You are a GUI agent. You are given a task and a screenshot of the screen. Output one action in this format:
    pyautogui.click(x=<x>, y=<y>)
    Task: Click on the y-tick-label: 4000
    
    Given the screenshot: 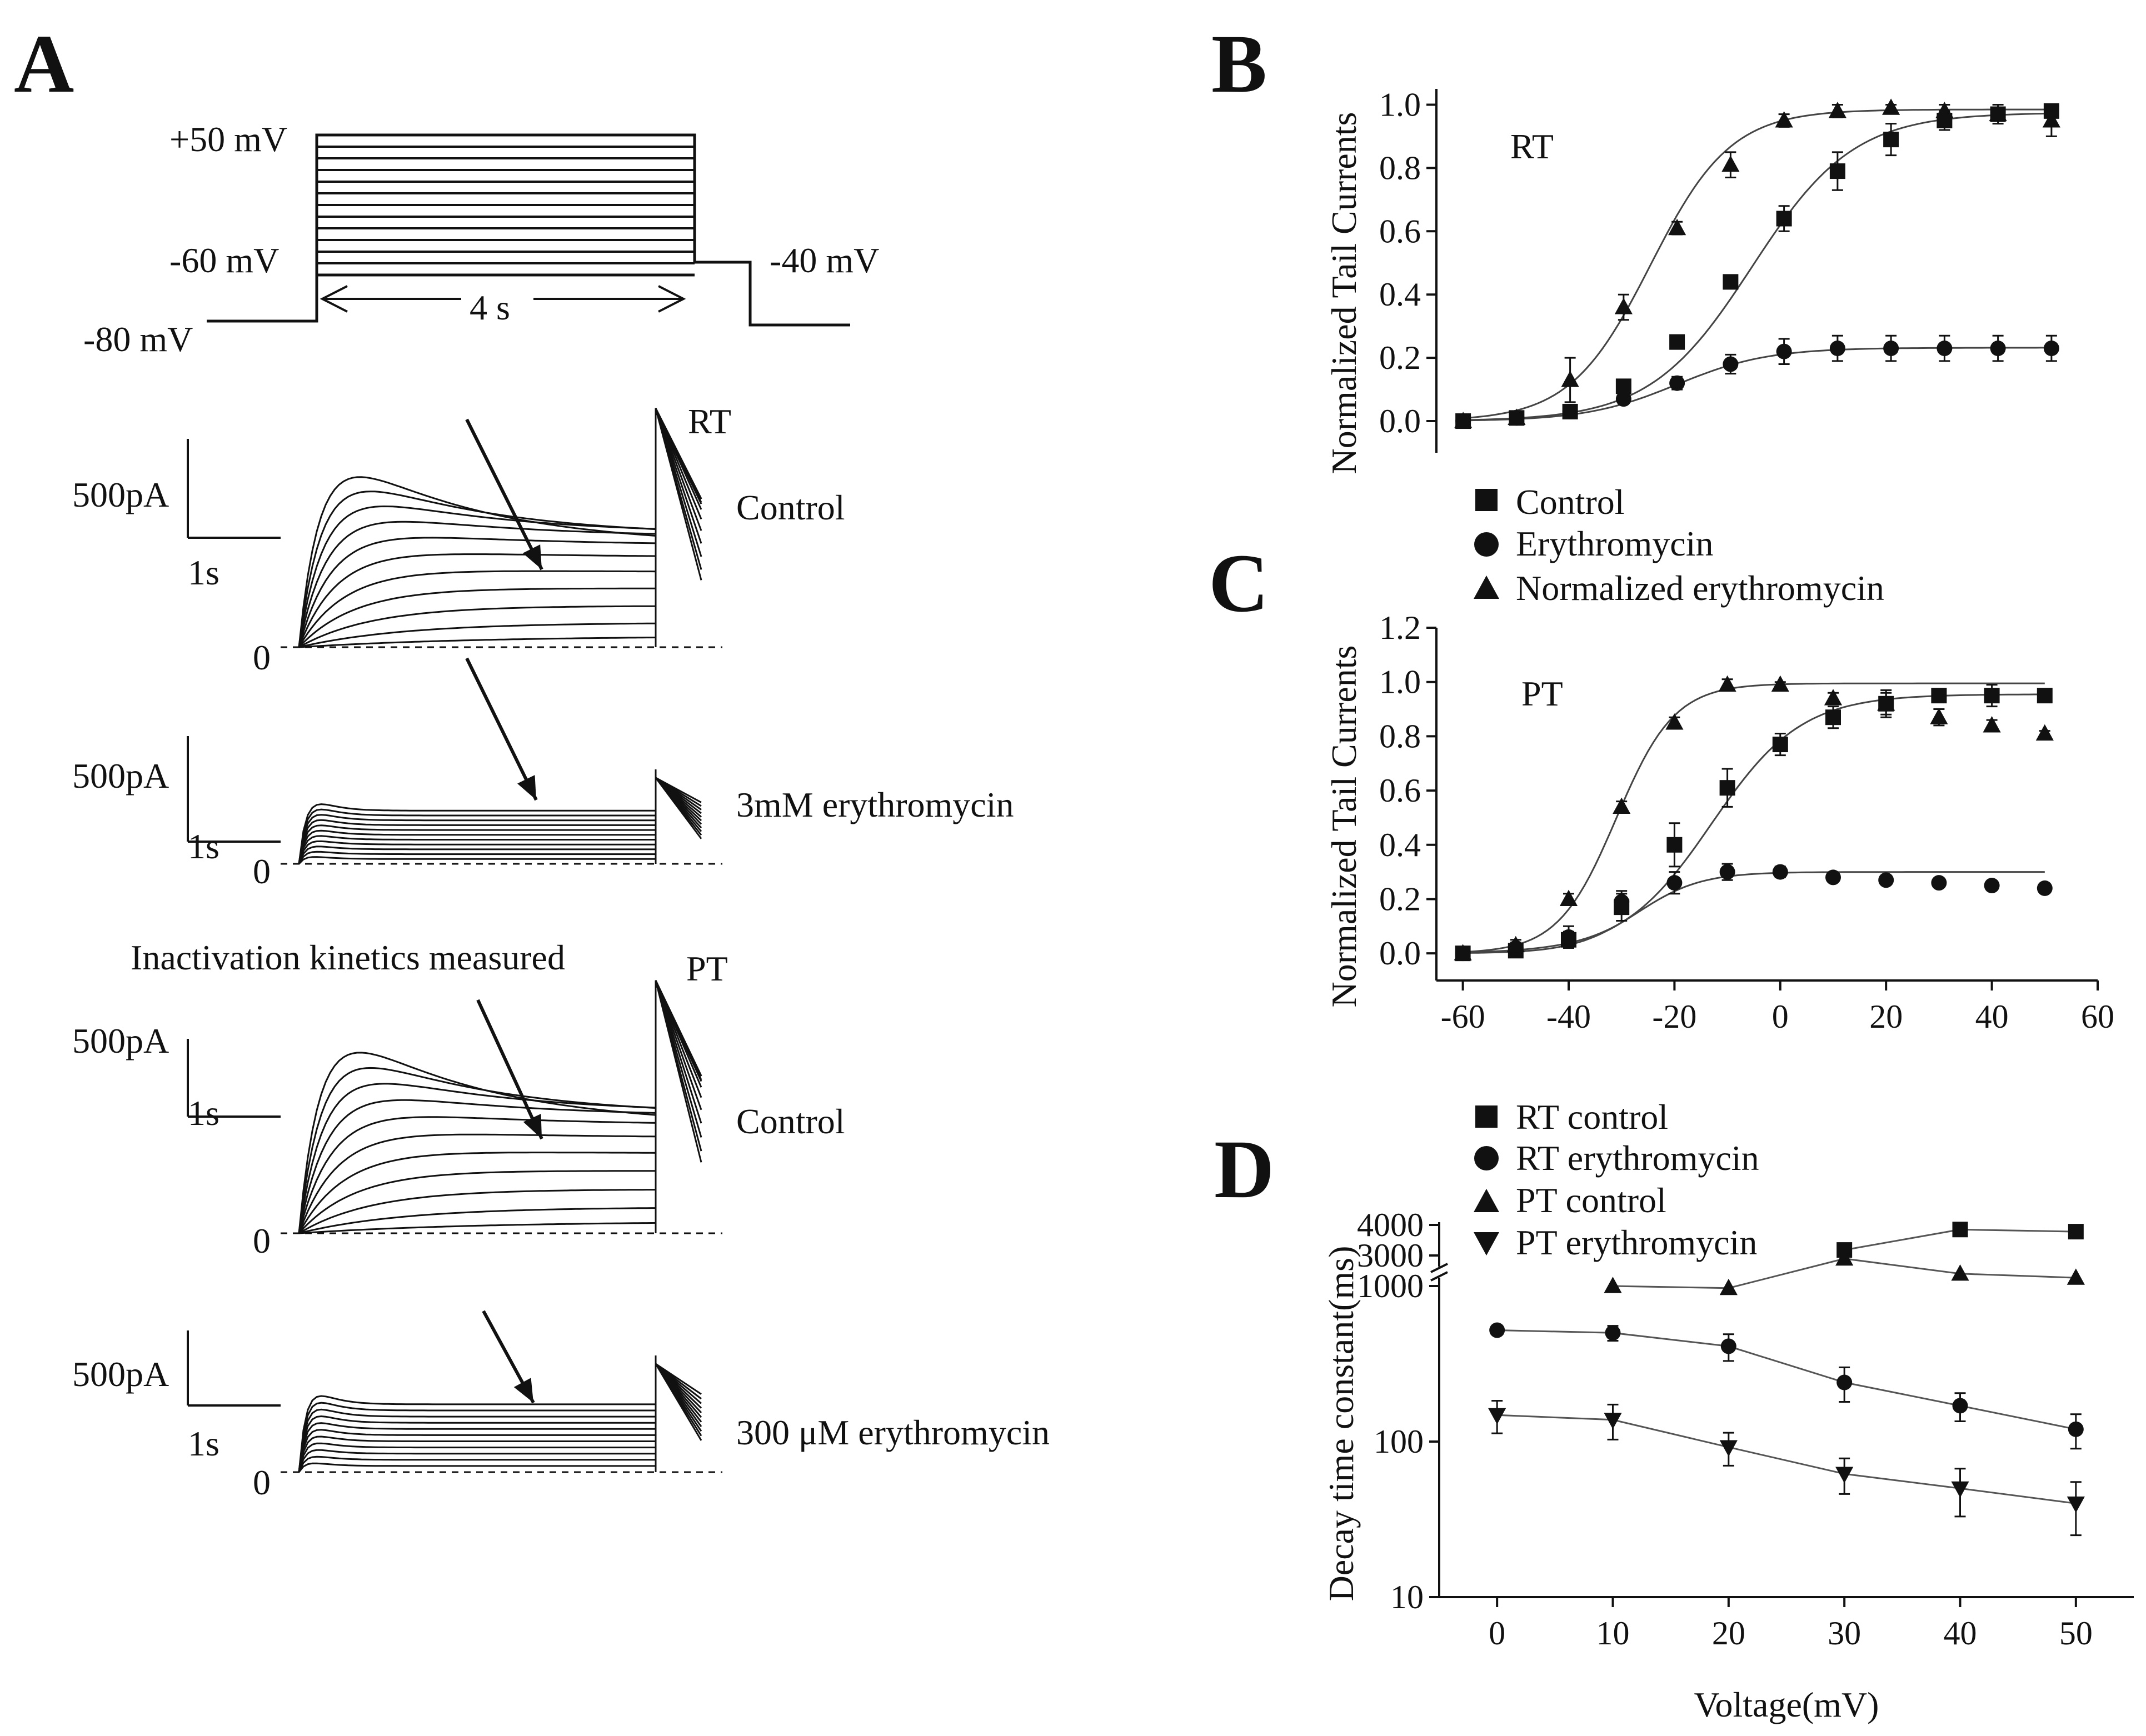 What is the action you would take?
    pyautogui.click(x=1390, y=1225)
    